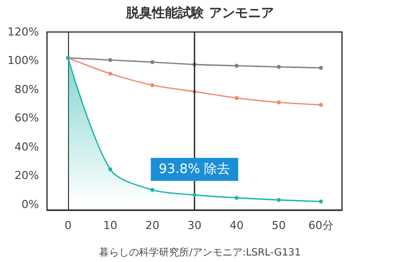  Describe the element at coordinates (23, 61) in the screenshot. I see `y-tick-label: 100%` at that location.